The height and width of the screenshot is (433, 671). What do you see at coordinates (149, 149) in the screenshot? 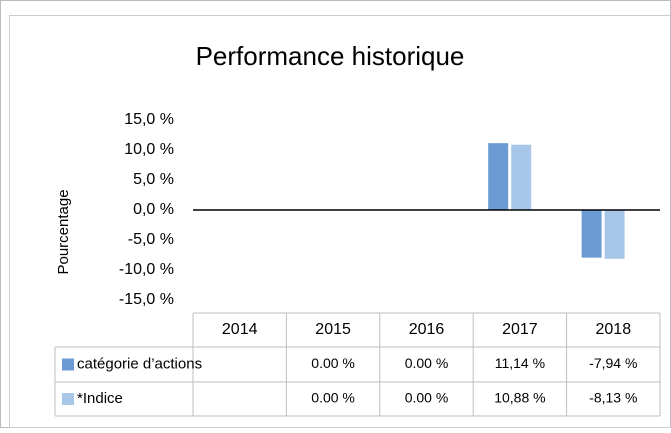
I see `y-tick-label: 10,0 %` at bounding box center [149, 149].